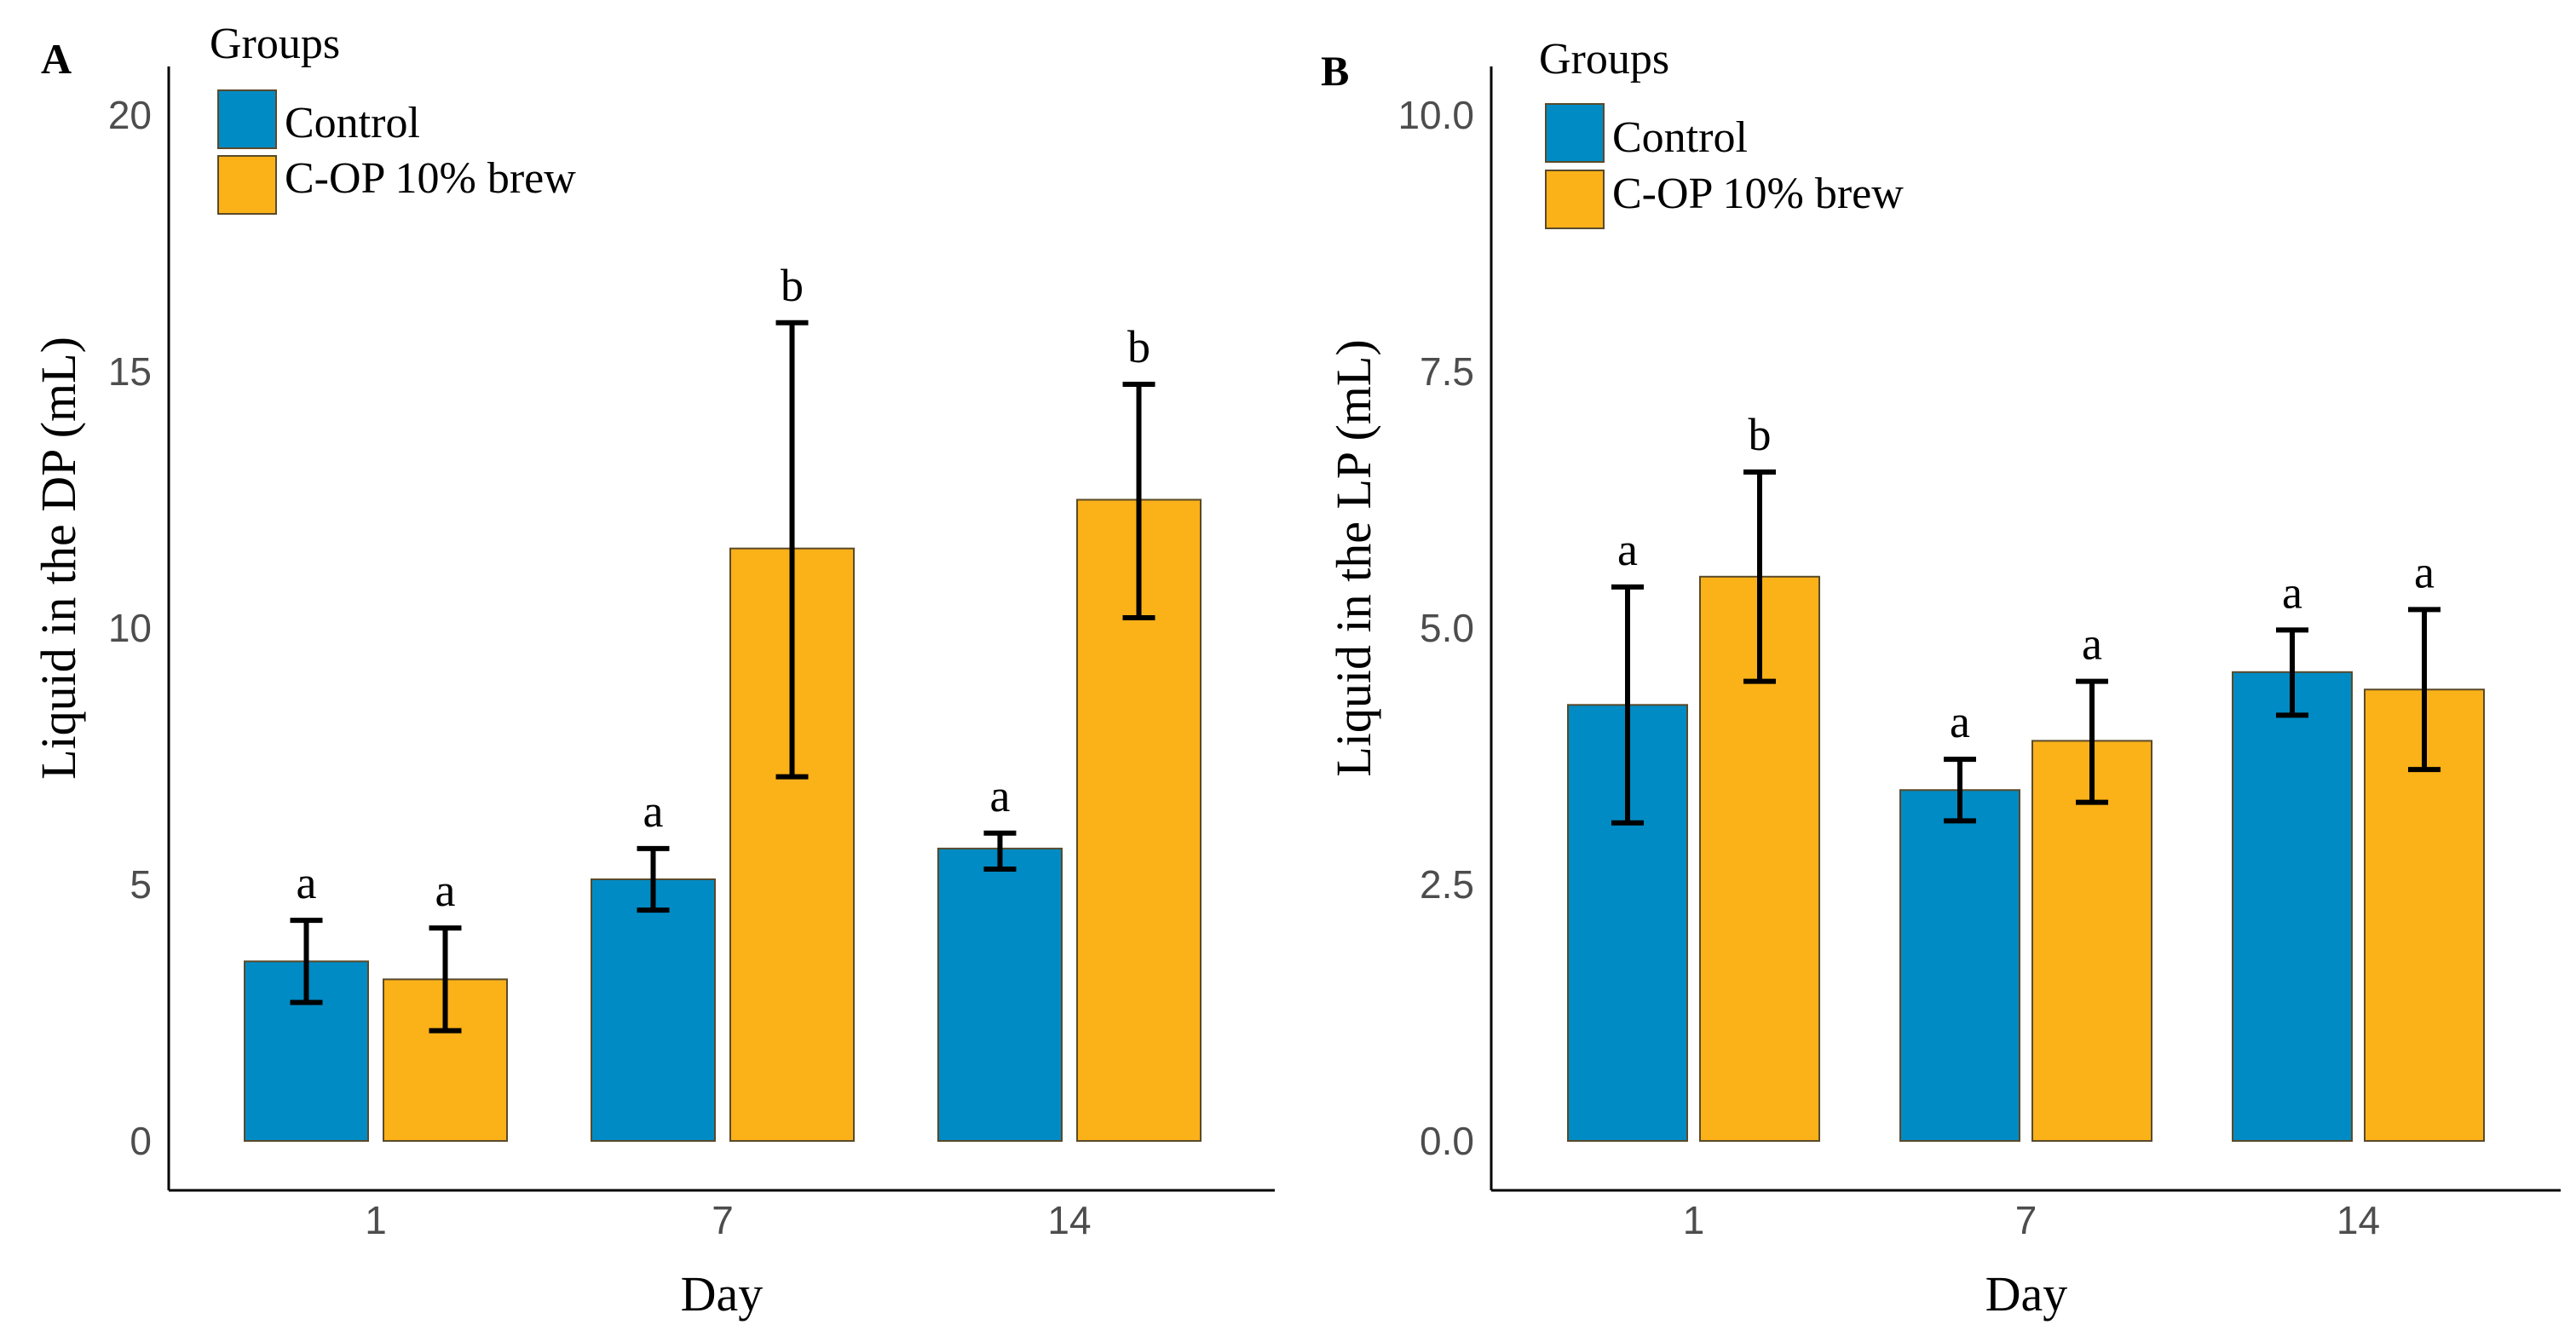  Describe the element at coordinates (1353, 557) in the screenshot. I see `y-axis-title: Liquid in the LP (mL)` at that location.